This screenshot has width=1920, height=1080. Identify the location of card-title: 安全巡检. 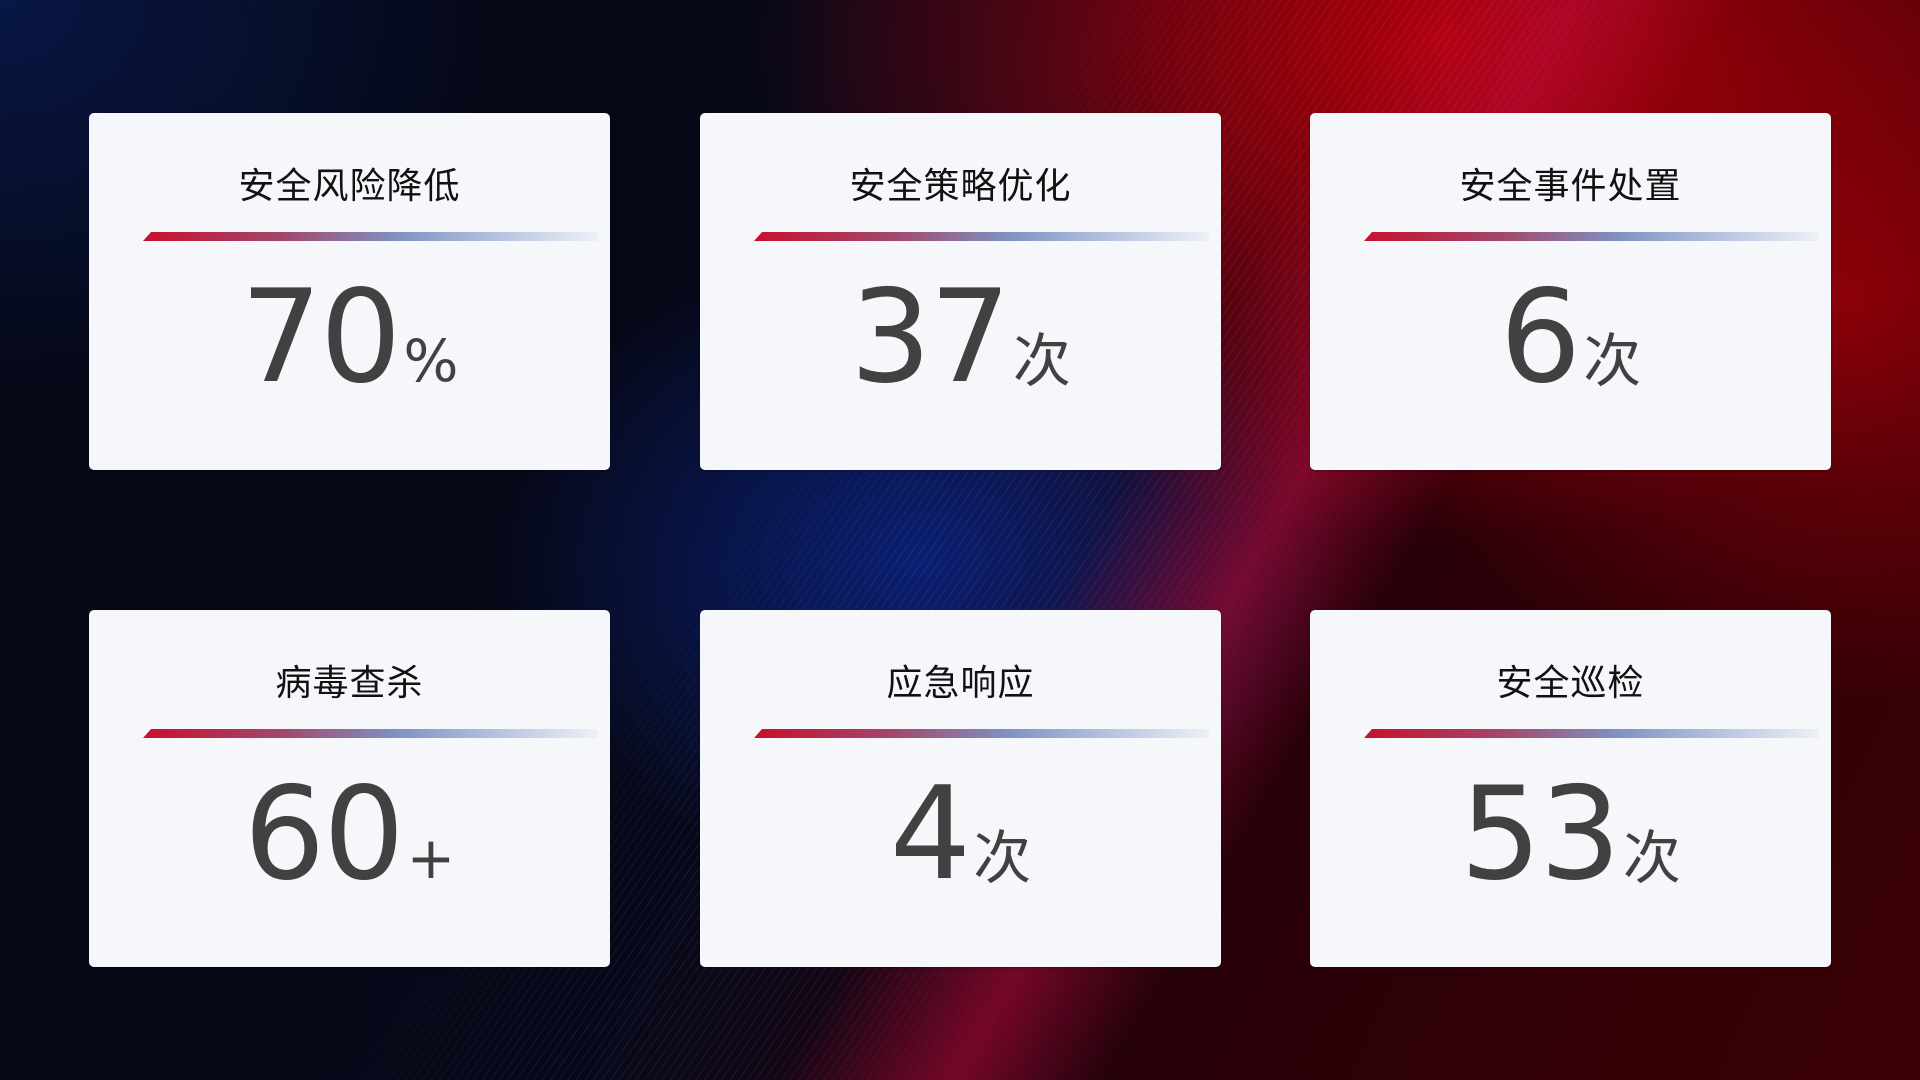
(1570, 683).